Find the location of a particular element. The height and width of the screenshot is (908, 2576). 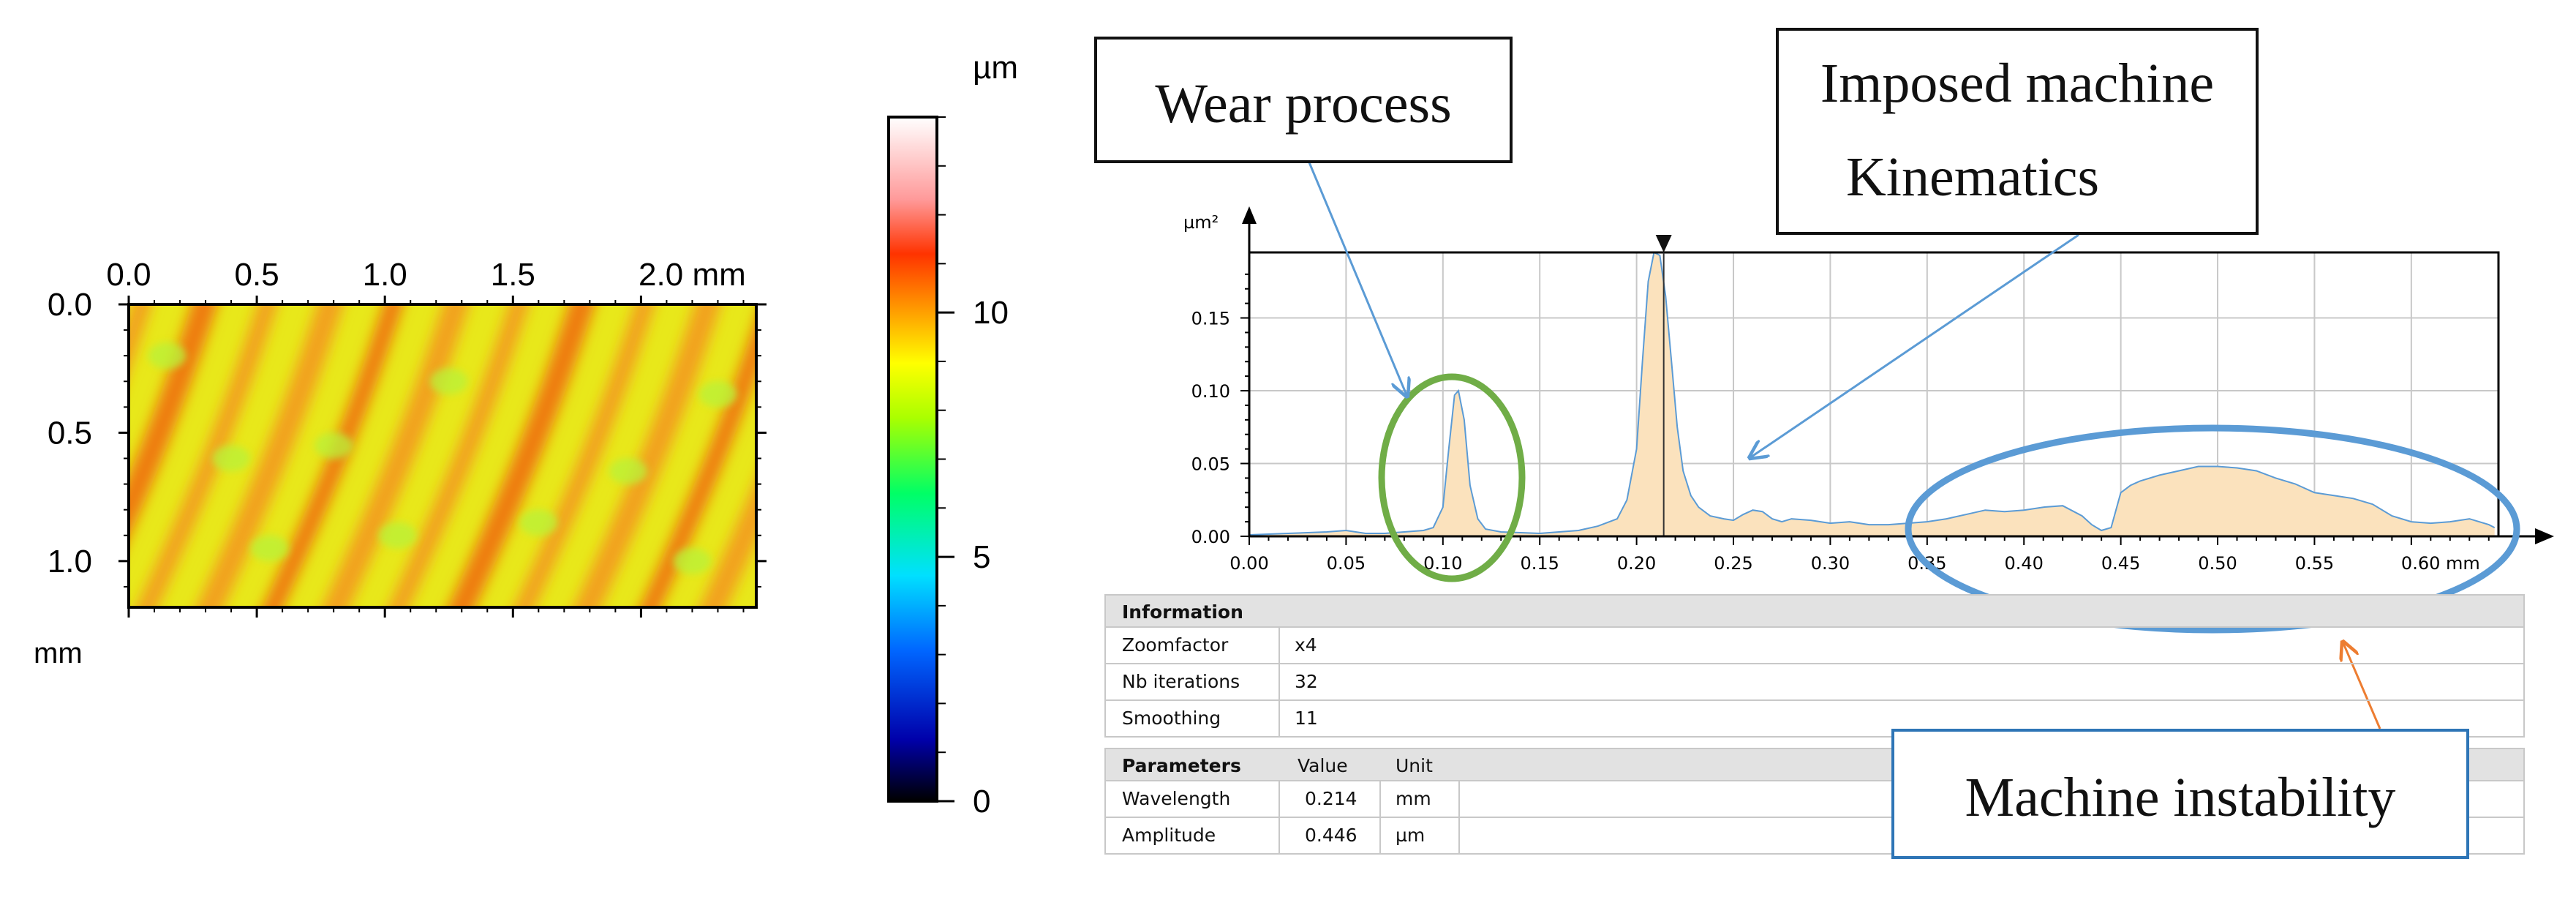

surface-map-frame is located at coordinates (442, 456).